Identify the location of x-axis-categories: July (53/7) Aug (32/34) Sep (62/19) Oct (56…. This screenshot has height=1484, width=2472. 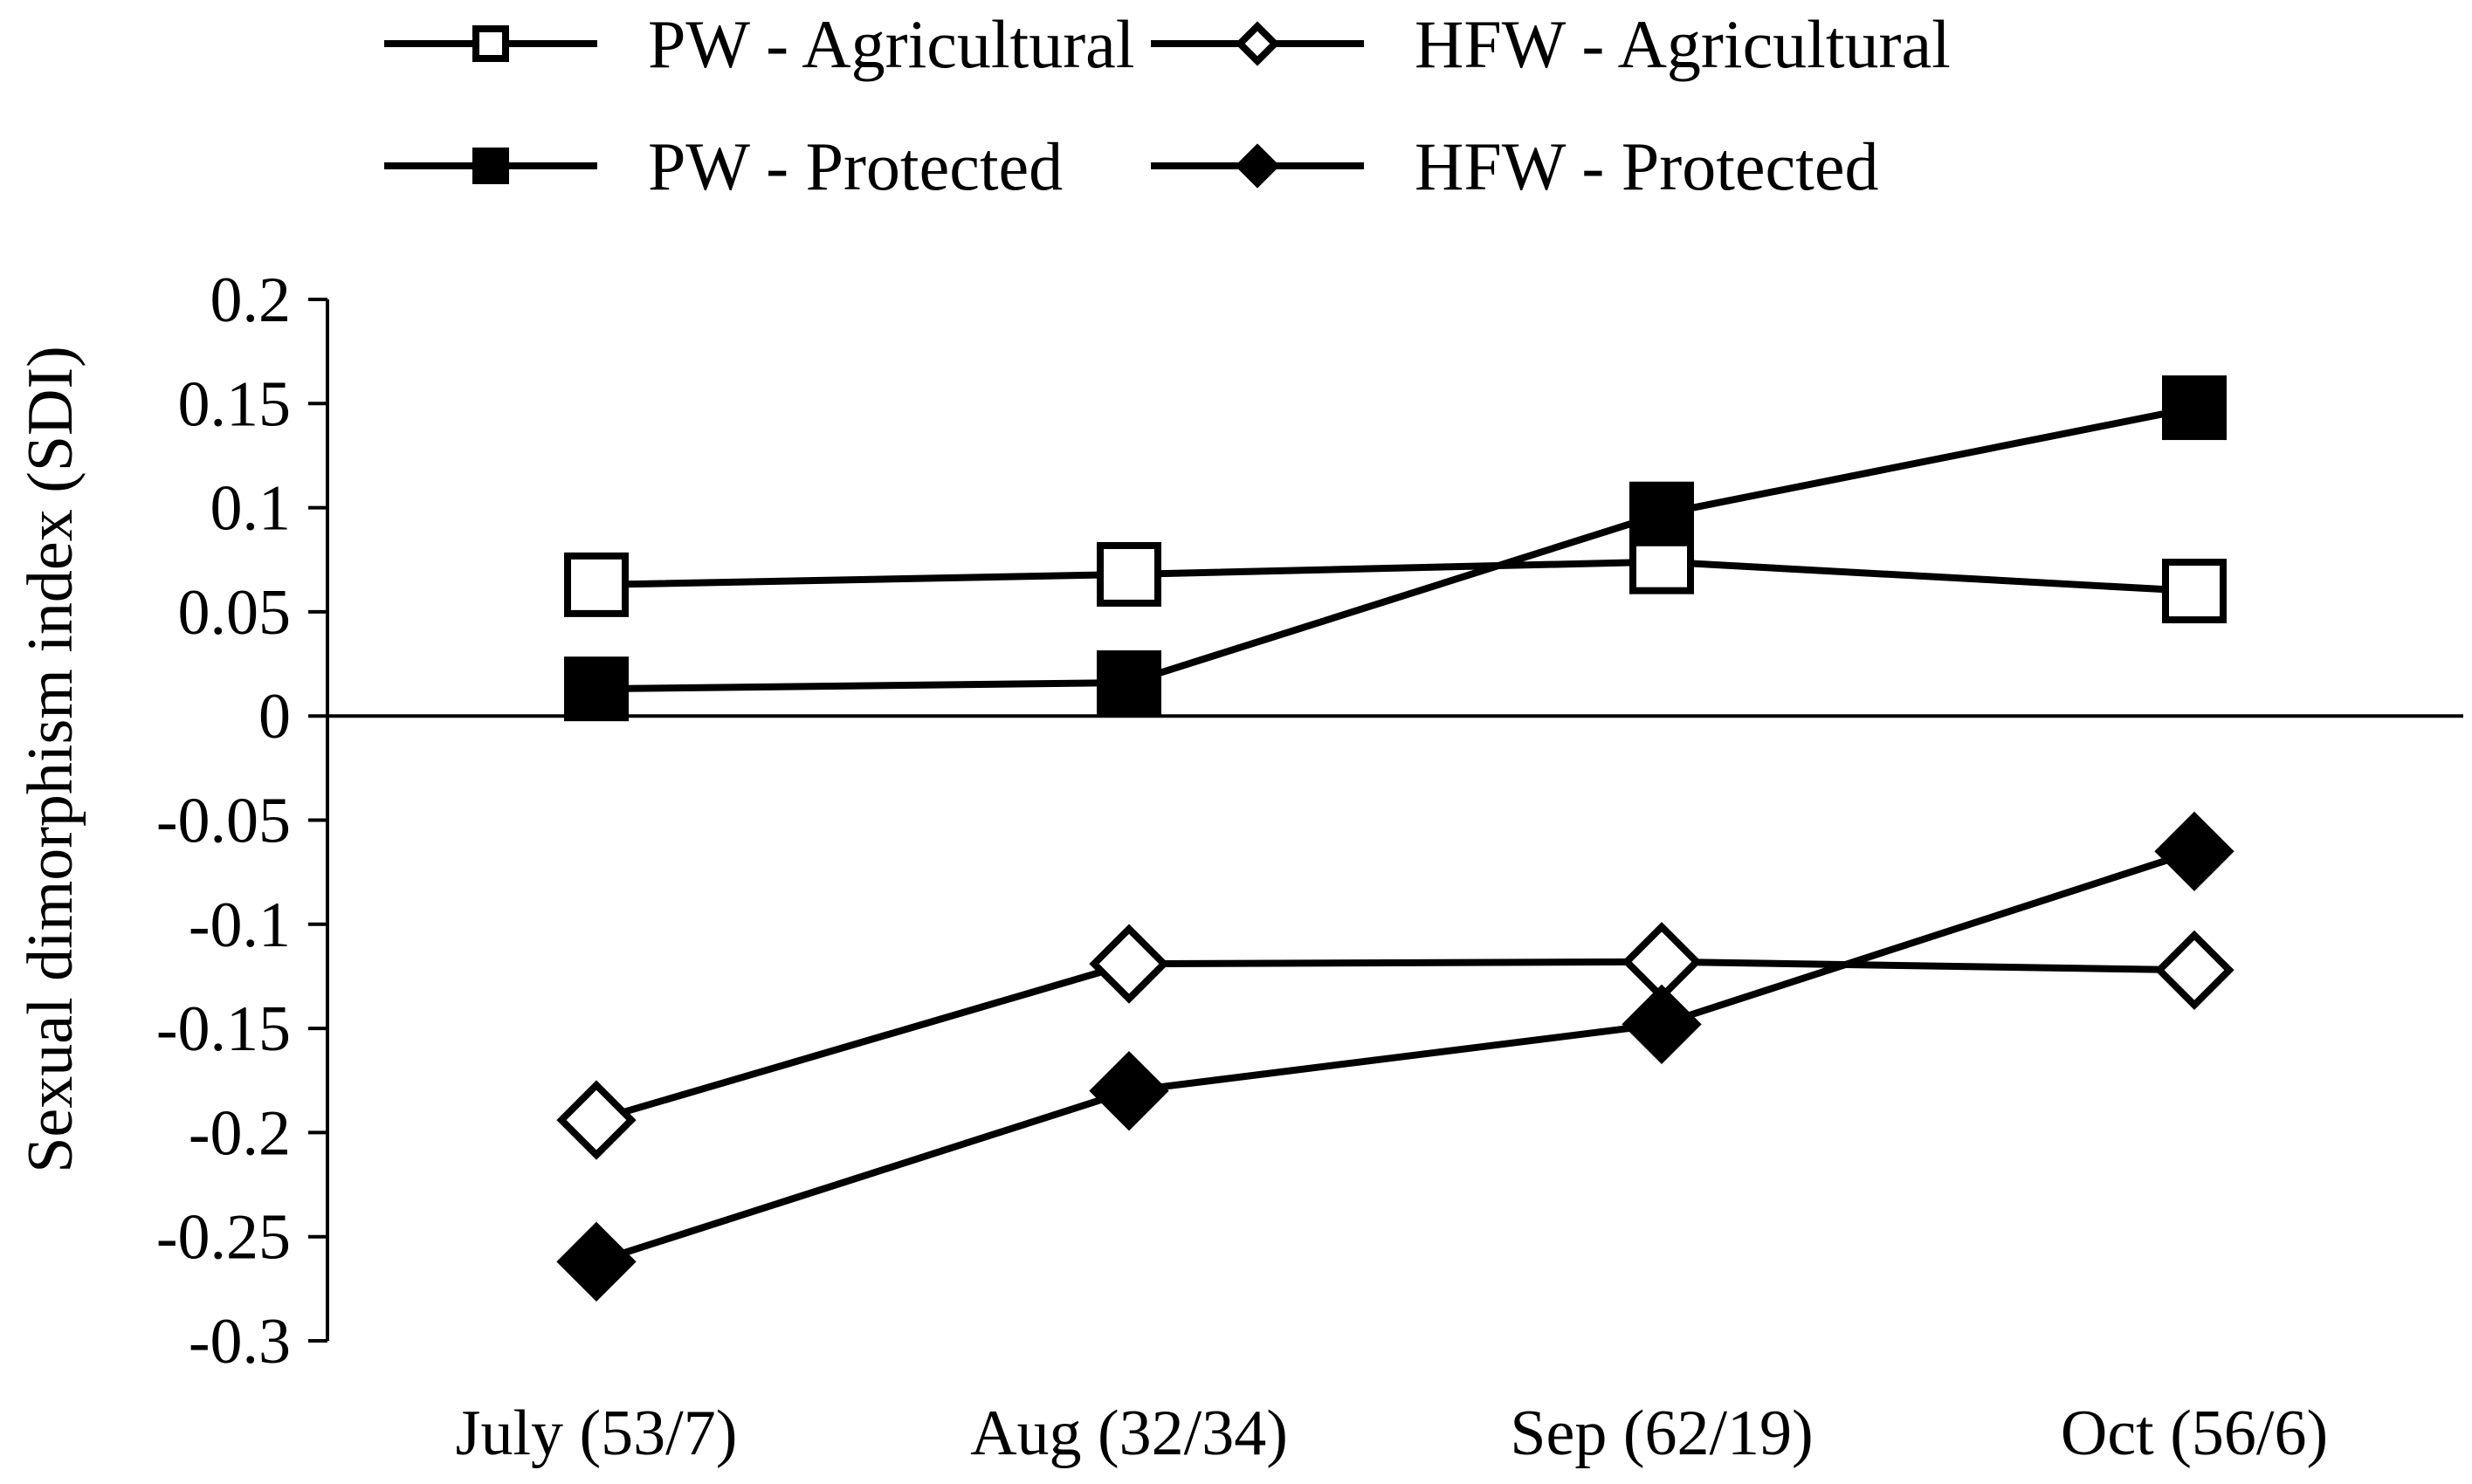
(1392, 1433).